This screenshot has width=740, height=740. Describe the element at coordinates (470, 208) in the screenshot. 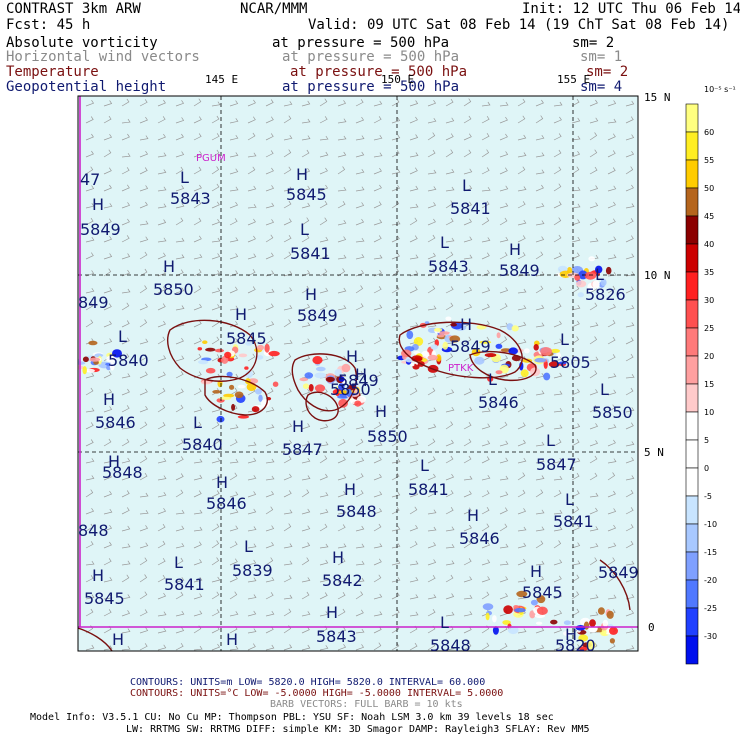

I see `height-value-label: 5841` at that location.